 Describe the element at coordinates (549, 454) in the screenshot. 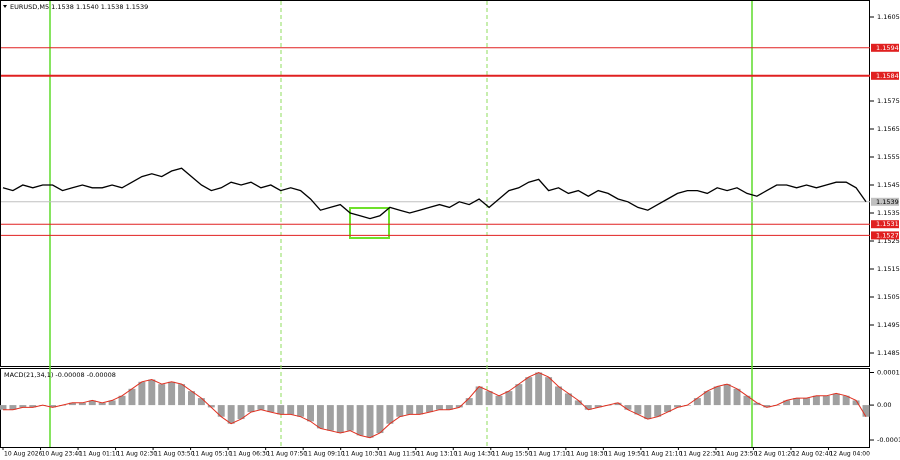

I see `x-tick-label: 11 Aug 17:10` at that location.